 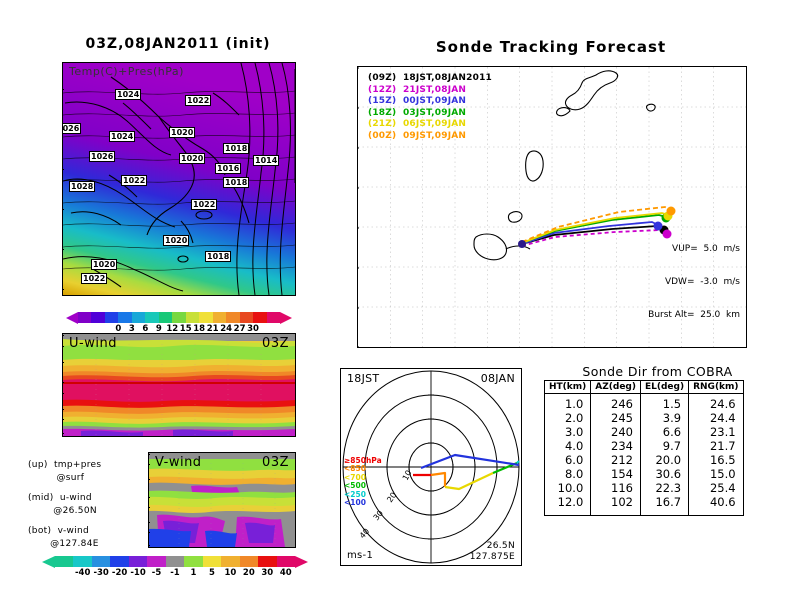 What do you see at coordinates (497, 378) in the screenshot?
I see `hodograph-date-label: 08JAN` at bounding box center [497, 378].